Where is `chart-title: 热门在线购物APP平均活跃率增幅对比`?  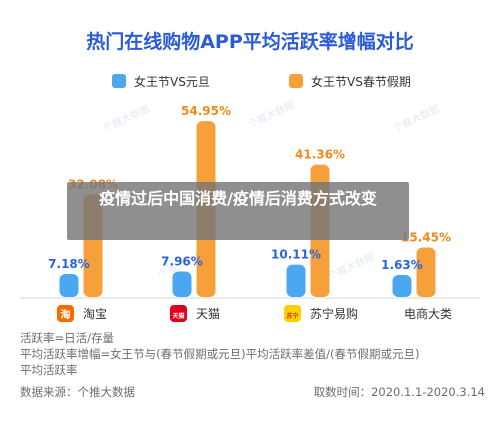 chart-title: 热门在线购物APP平均活跃率增幅对比 is located at coordinates (250, 41).